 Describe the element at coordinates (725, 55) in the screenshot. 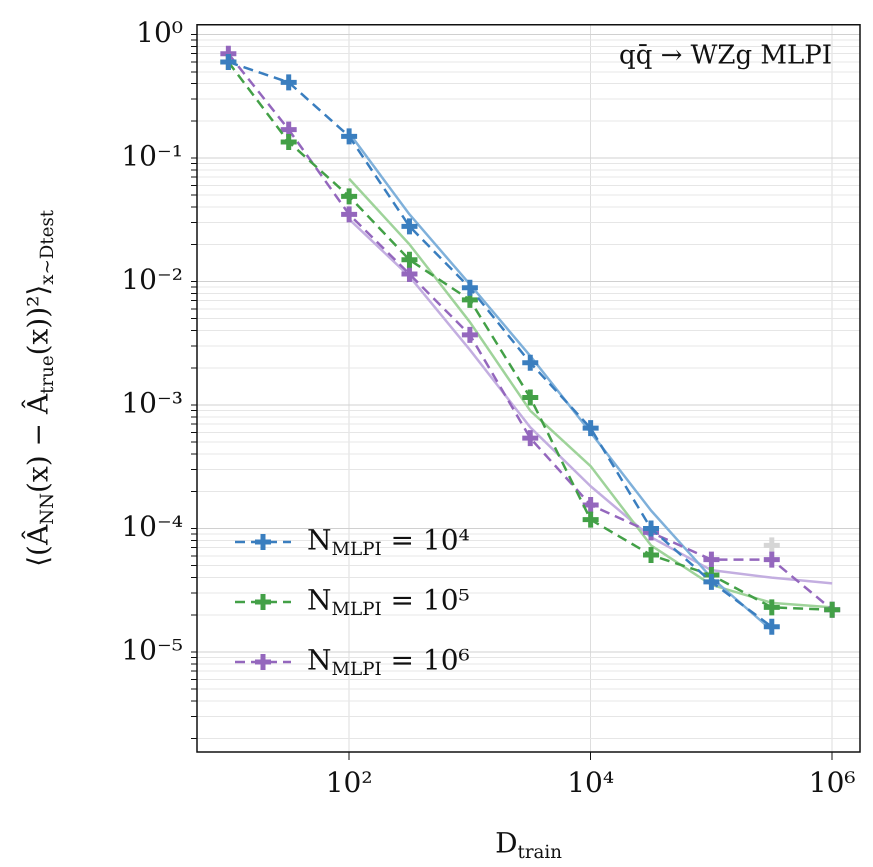

I see `annotation: qq̄ → WZg MLPI` at that location.